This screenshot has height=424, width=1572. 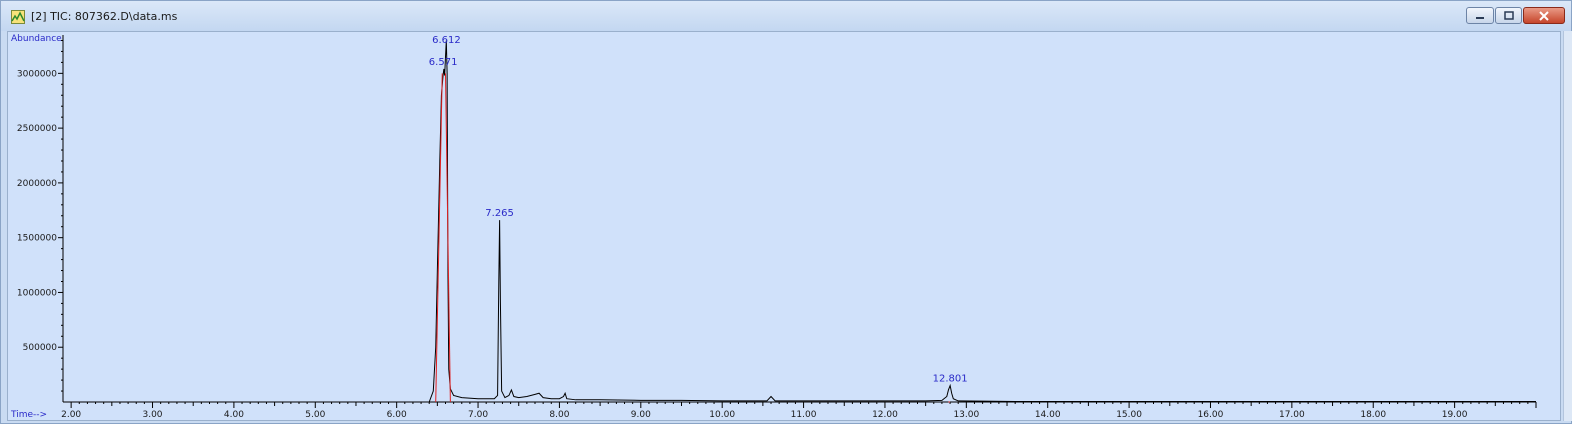 What do you see at coordinates (37, 293) in the screenshot?
I see `y-tick-label: 1000000` at bounding box center [37, 293].